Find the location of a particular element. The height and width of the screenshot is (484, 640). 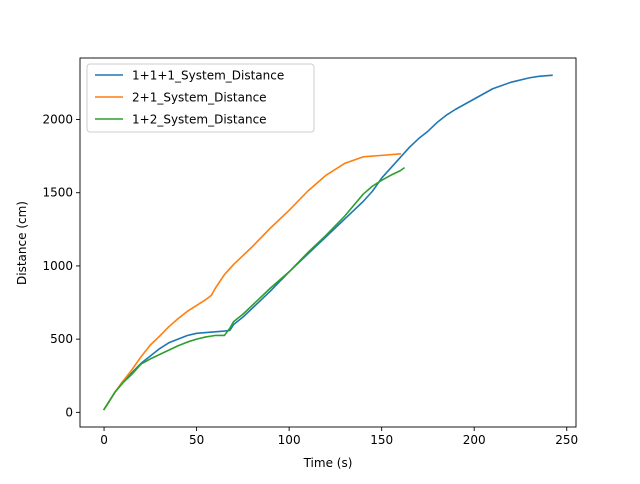

legend-label-3: 1+2_System_Distance is located at coordinates (199, 120).